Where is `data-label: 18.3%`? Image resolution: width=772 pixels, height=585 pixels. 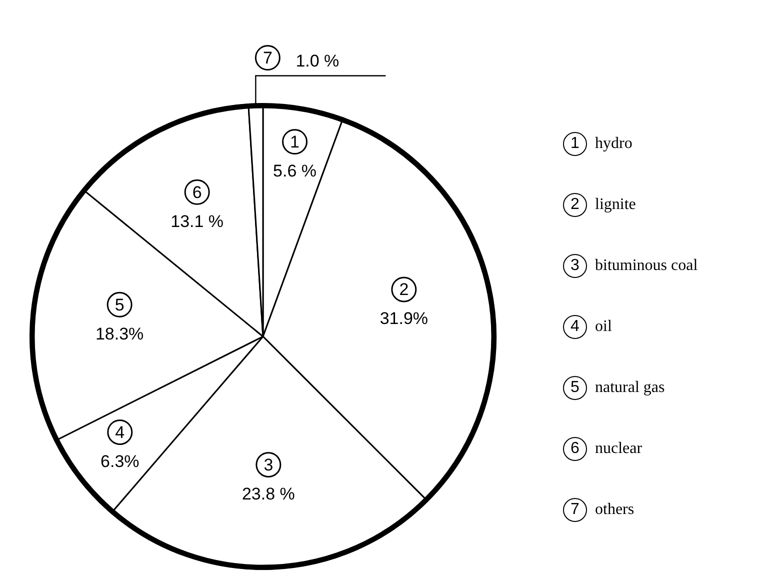 data-label: 18.3% is located at coordinates (119, 334).